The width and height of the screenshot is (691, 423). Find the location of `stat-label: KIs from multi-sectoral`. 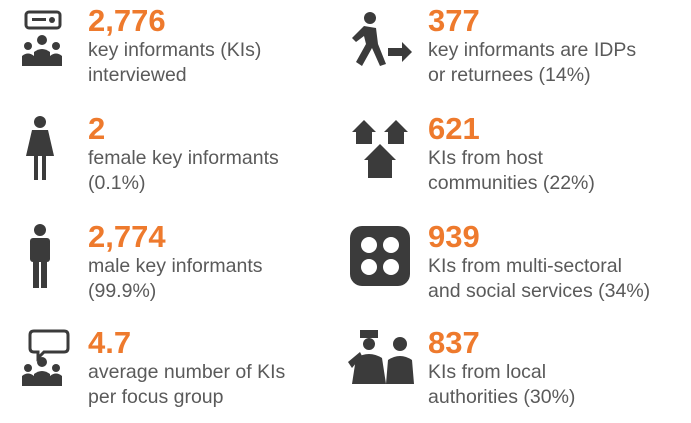

stat-label: KIs from multi-sectoral is located at coordinates (525, 266).